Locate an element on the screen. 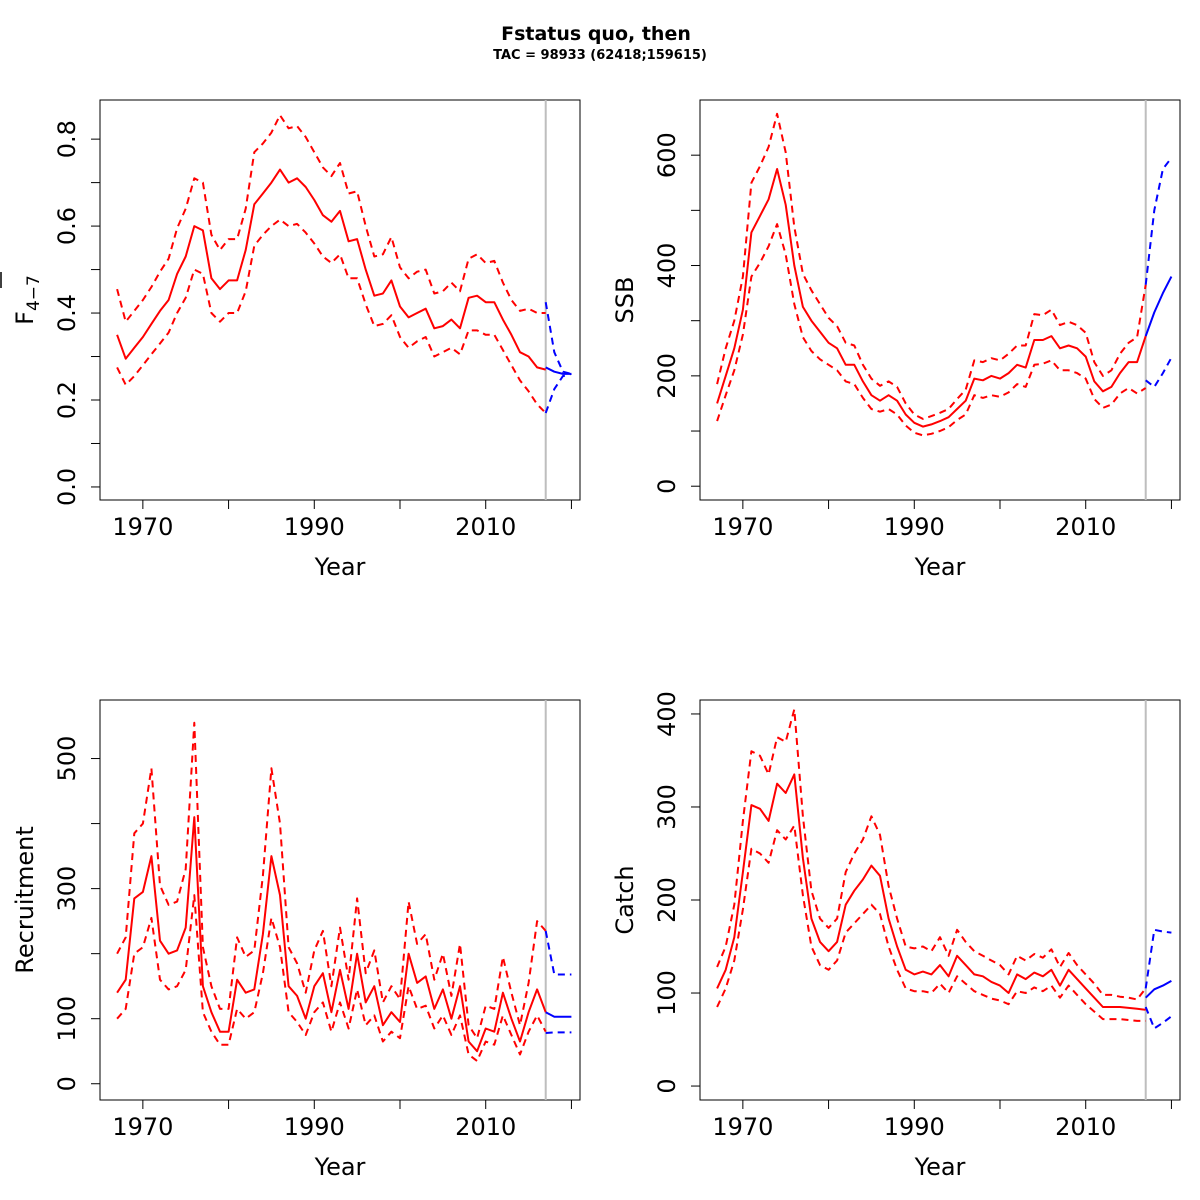  y-tick-label: 500 is located at coordinates (67, 759).